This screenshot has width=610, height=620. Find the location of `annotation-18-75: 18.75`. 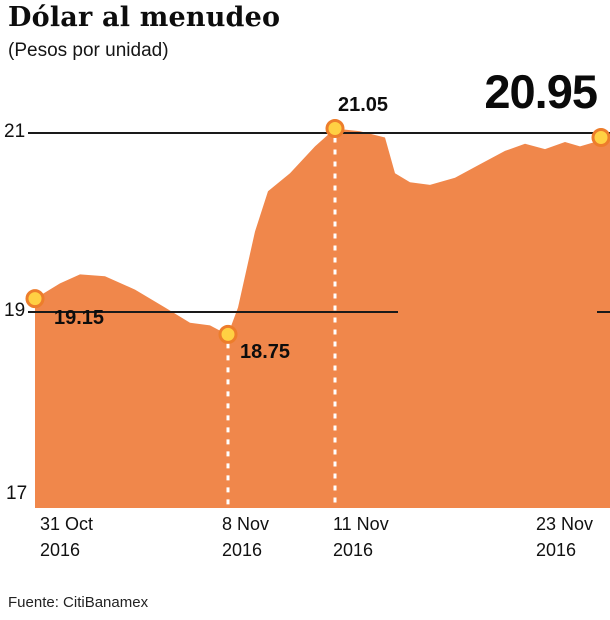

annotation-18-75: 18.75 is located at coordinates (265, 352).